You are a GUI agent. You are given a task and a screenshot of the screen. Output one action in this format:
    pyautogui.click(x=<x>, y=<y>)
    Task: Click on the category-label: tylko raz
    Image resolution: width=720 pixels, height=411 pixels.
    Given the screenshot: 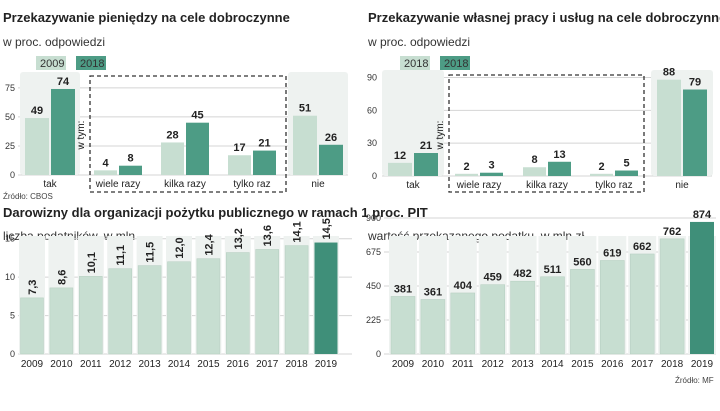 What is the action you would take?
    pyautogui.click(x=613, y=185)
    